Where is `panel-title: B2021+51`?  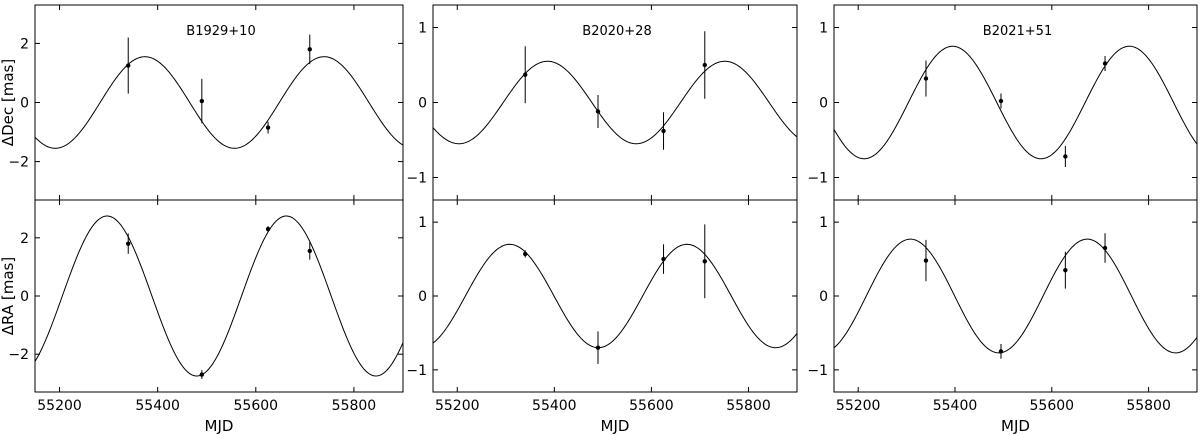 panel-title: B2021+51 is located at coordinates (1017, 31).